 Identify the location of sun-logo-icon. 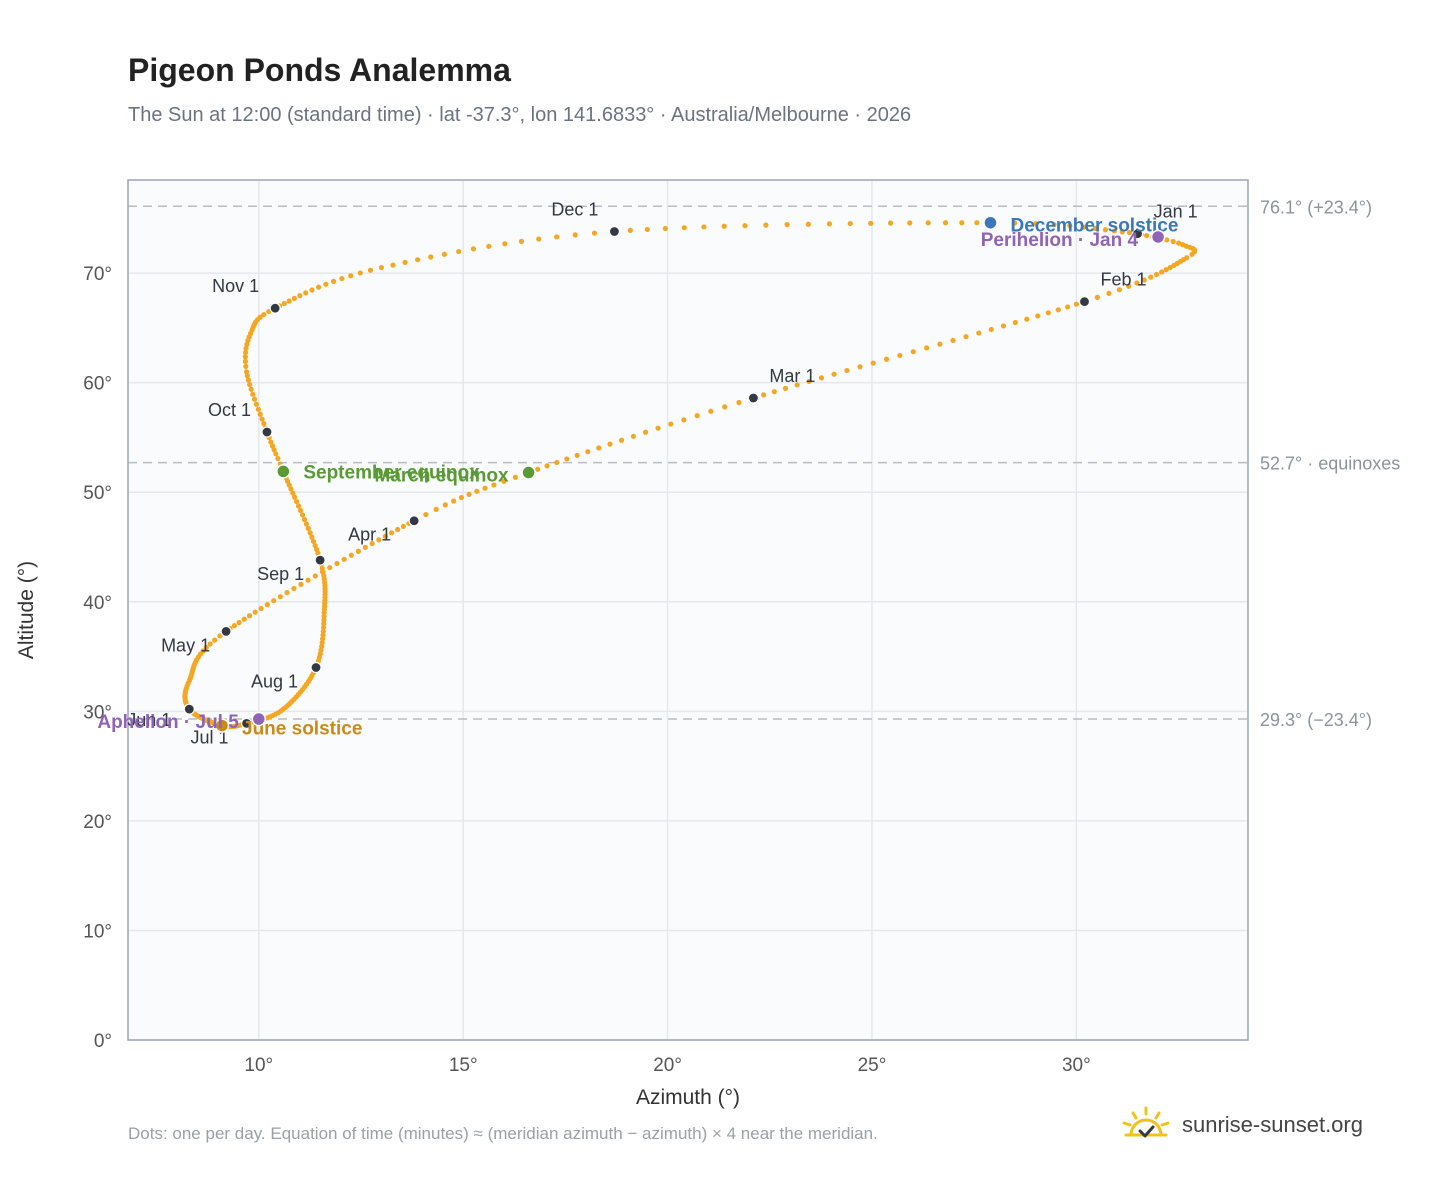
(1146, 1122).